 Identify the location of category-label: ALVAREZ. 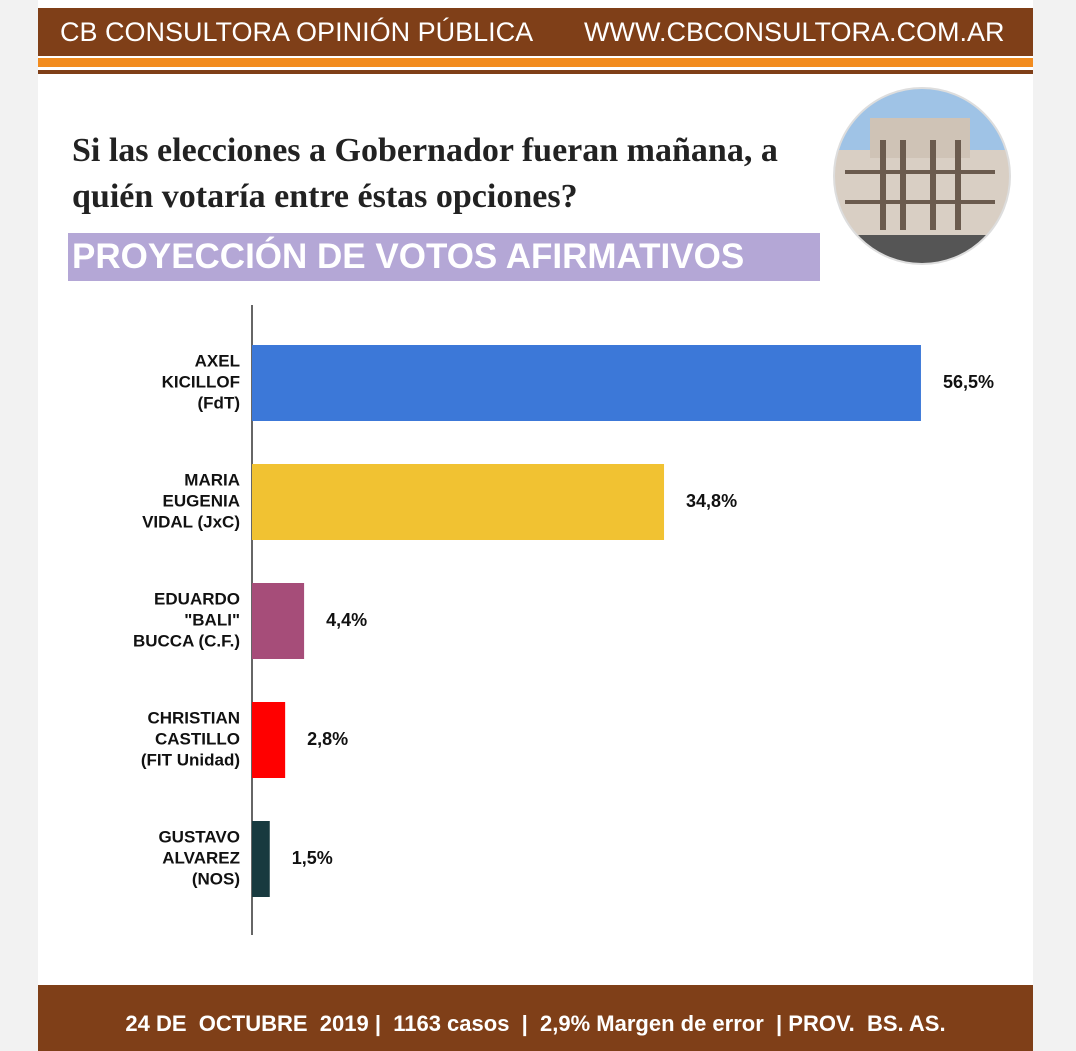
(201, 857).